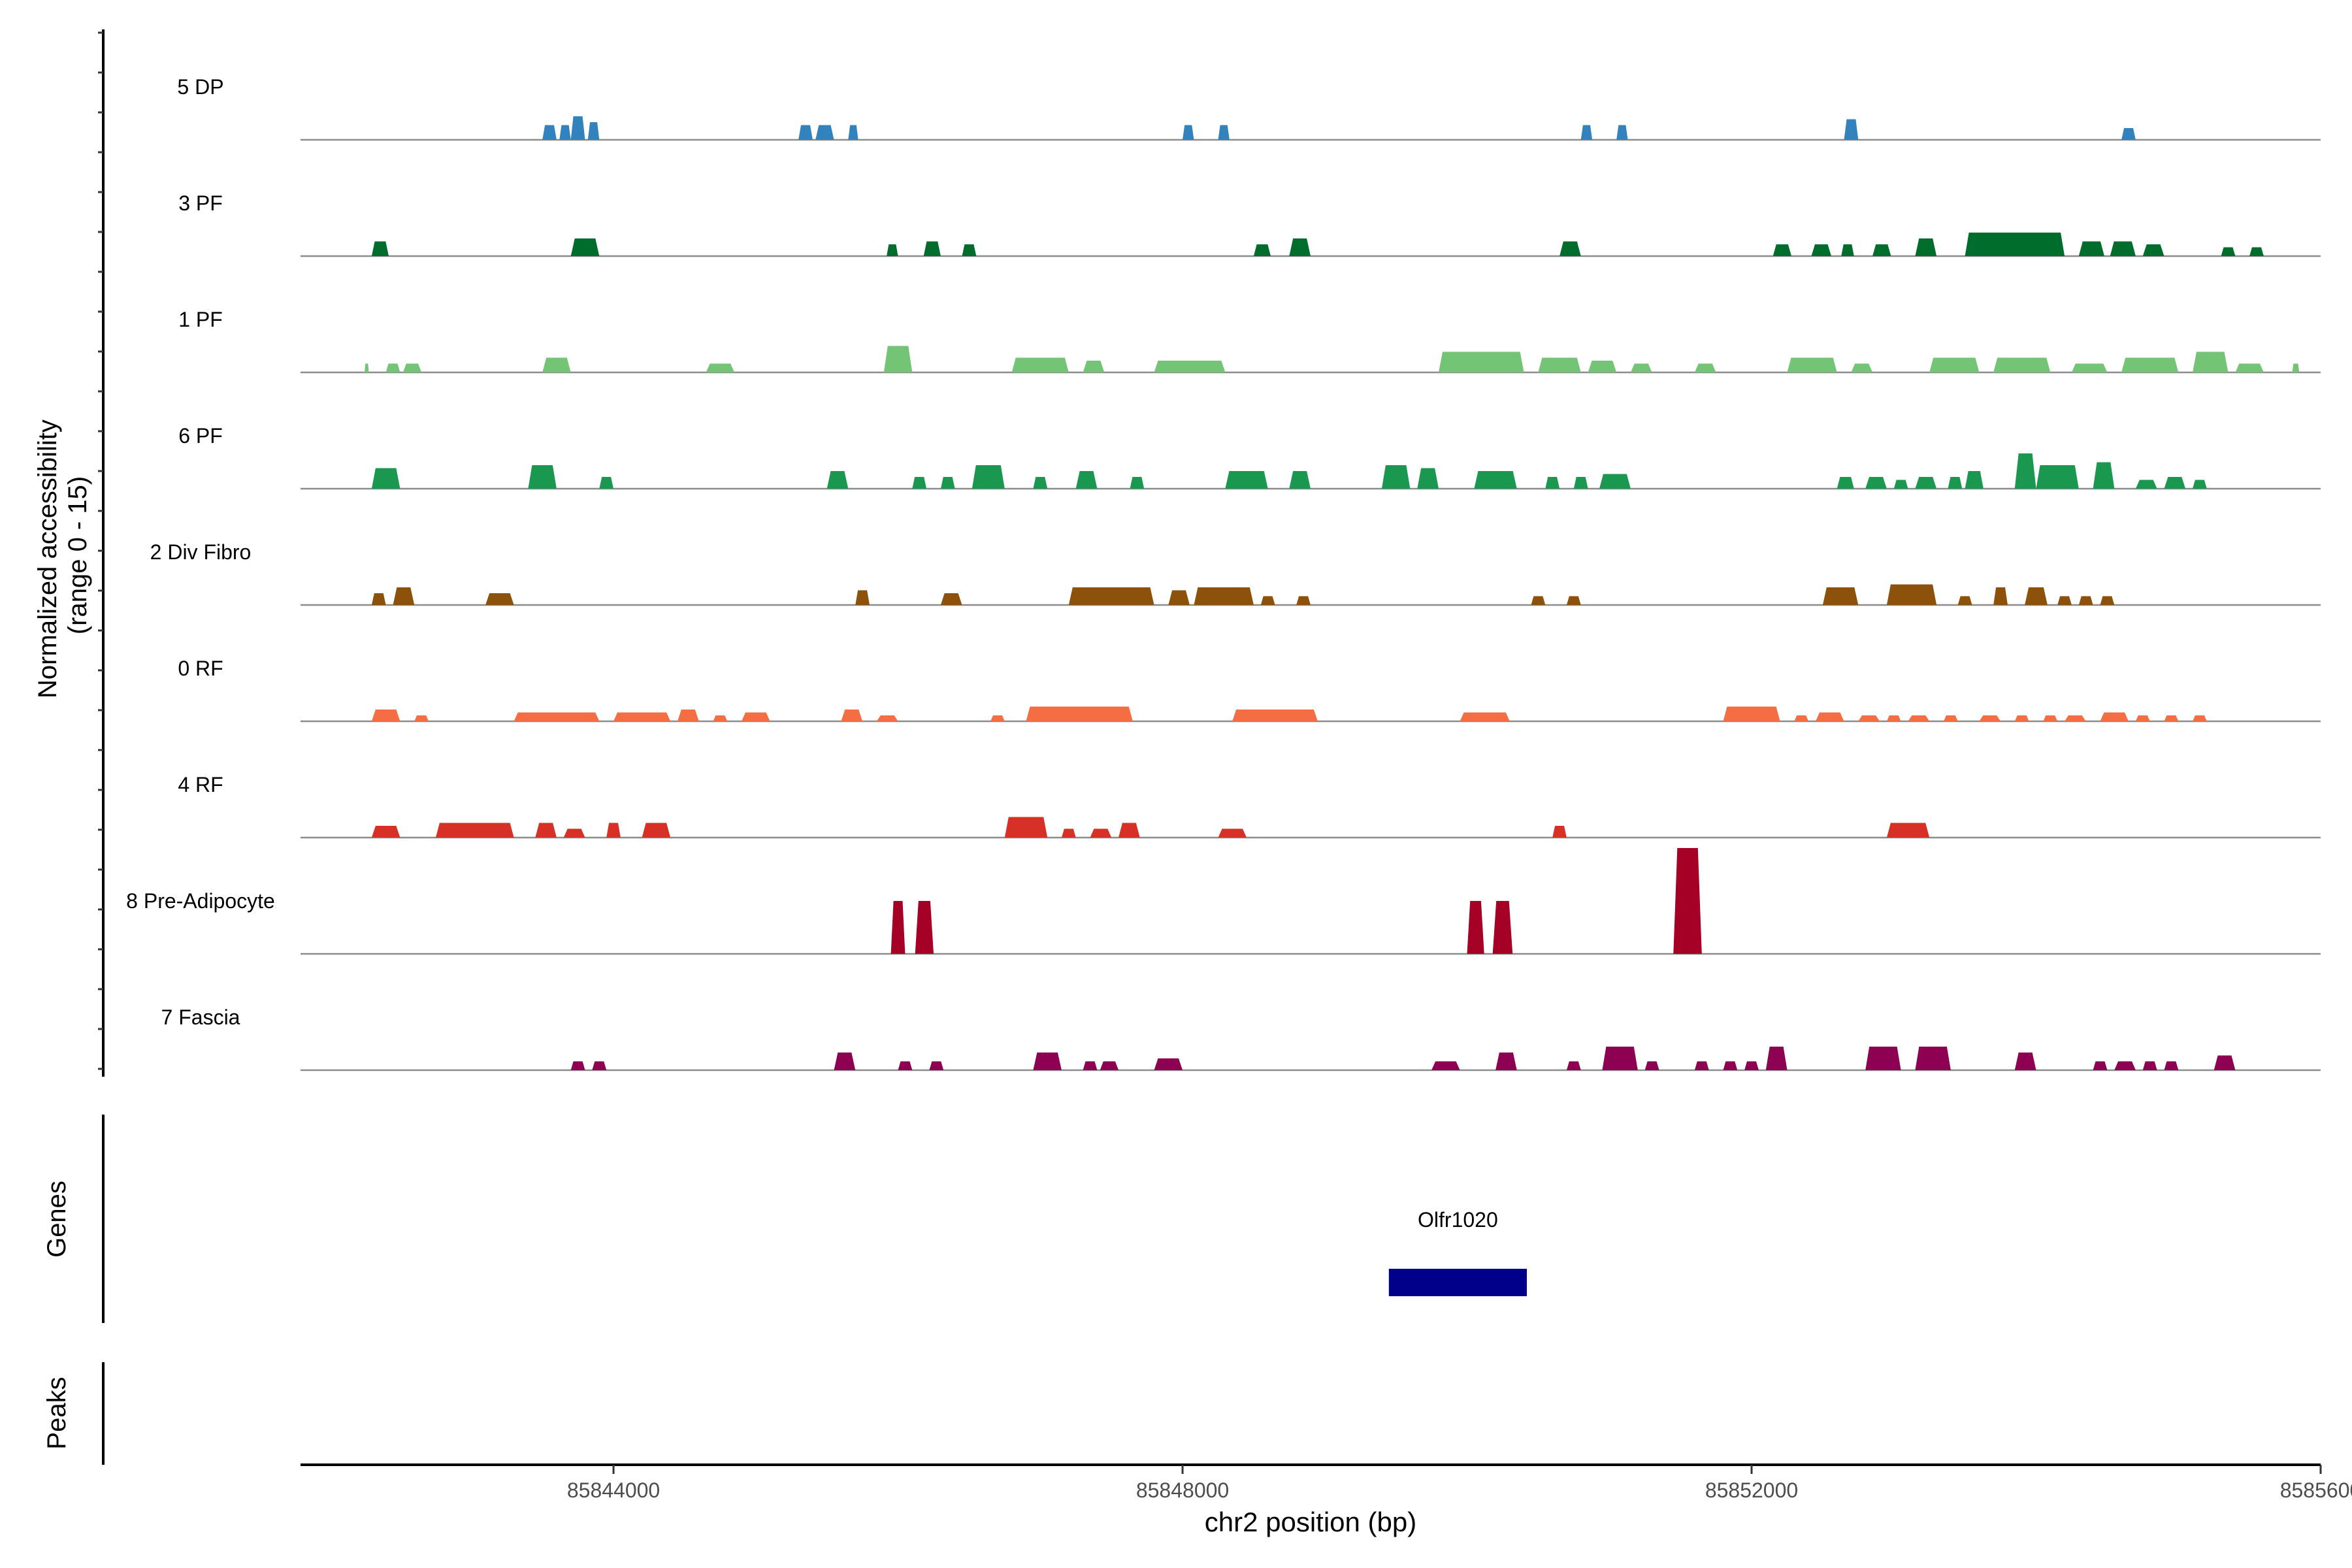 The image size is (2352, 1568). I want to click on x-tick-label: 85844000, so click(613, 1490).